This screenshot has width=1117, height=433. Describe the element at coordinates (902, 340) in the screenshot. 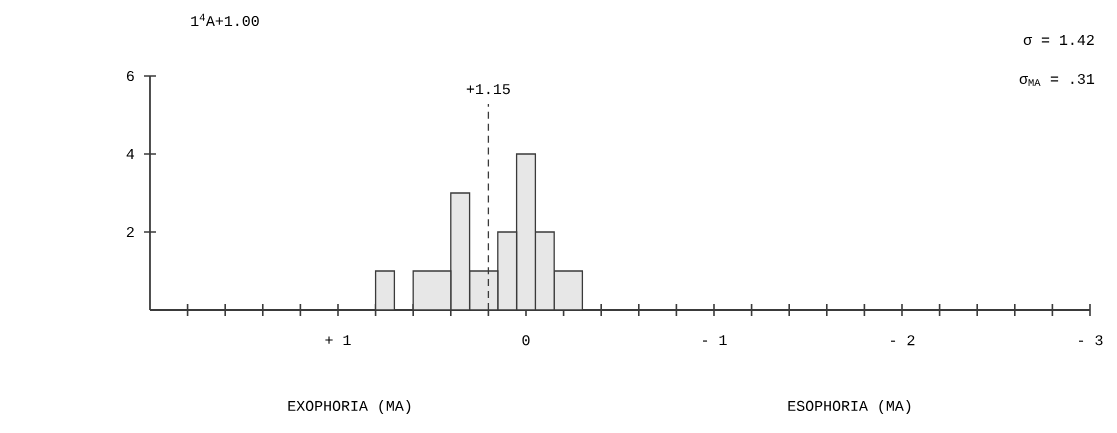

I see `x-tick-label: - 2` at that location.